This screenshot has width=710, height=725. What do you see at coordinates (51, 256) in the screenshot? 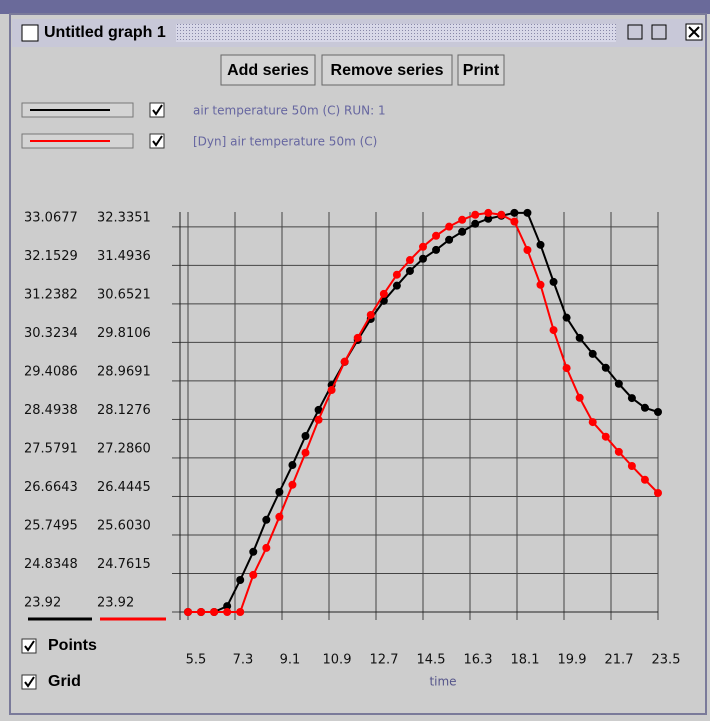
I see `y-tick-label: 32.1529` at bounding box center [51, 256].